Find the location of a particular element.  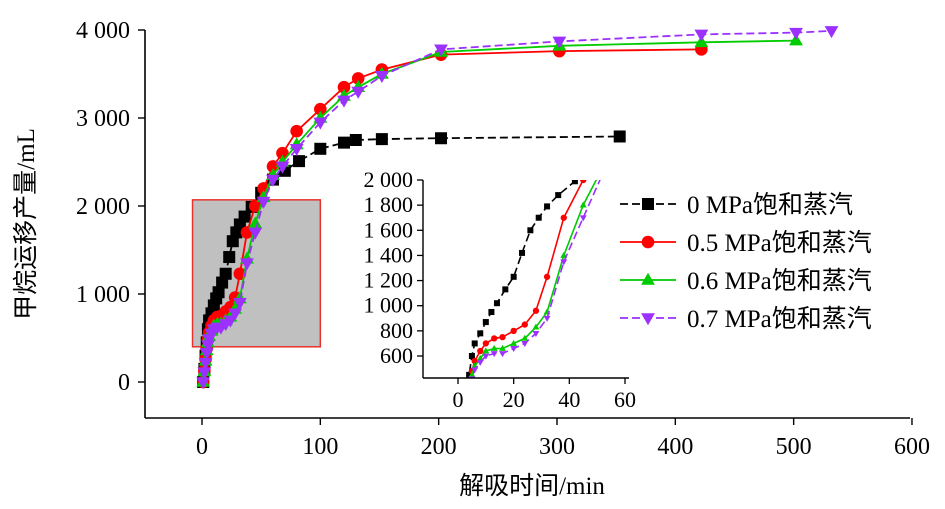

inset-x-tick-label: 20 is located at coordinates (514, 399).